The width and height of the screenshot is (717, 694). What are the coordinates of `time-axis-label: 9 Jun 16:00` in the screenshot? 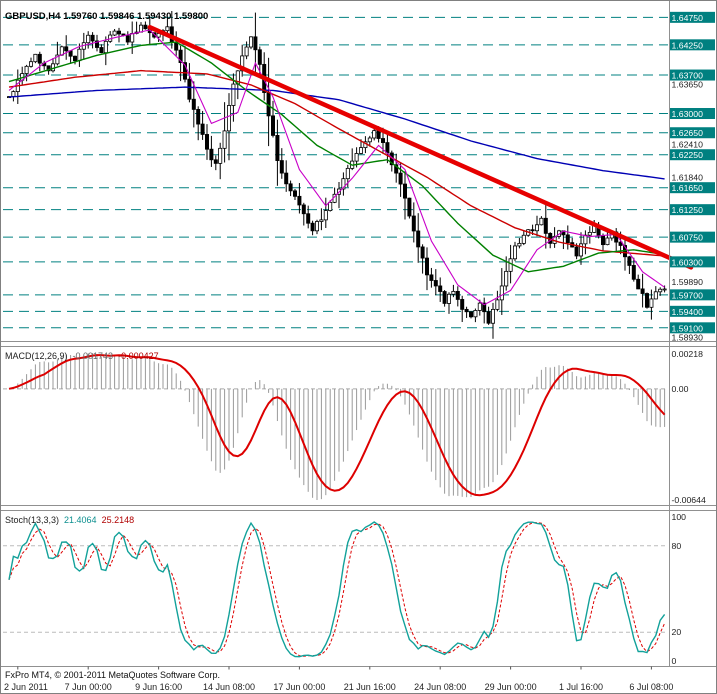 It's located at (158, 687).